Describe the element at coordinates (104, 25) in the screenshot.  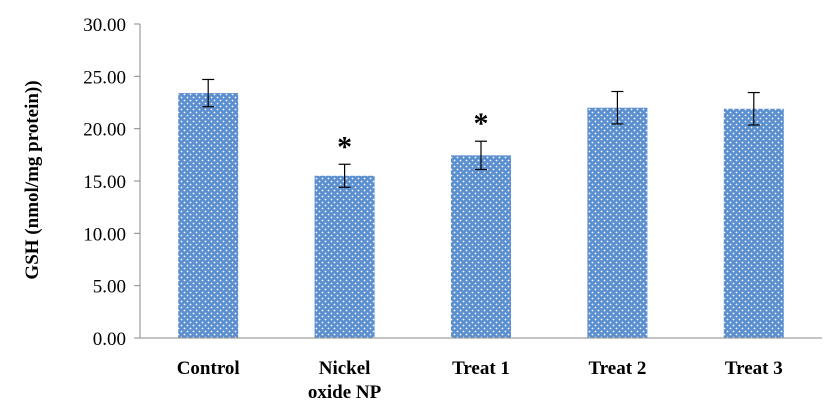
I see `y-tick-label: 30.00` at that location.